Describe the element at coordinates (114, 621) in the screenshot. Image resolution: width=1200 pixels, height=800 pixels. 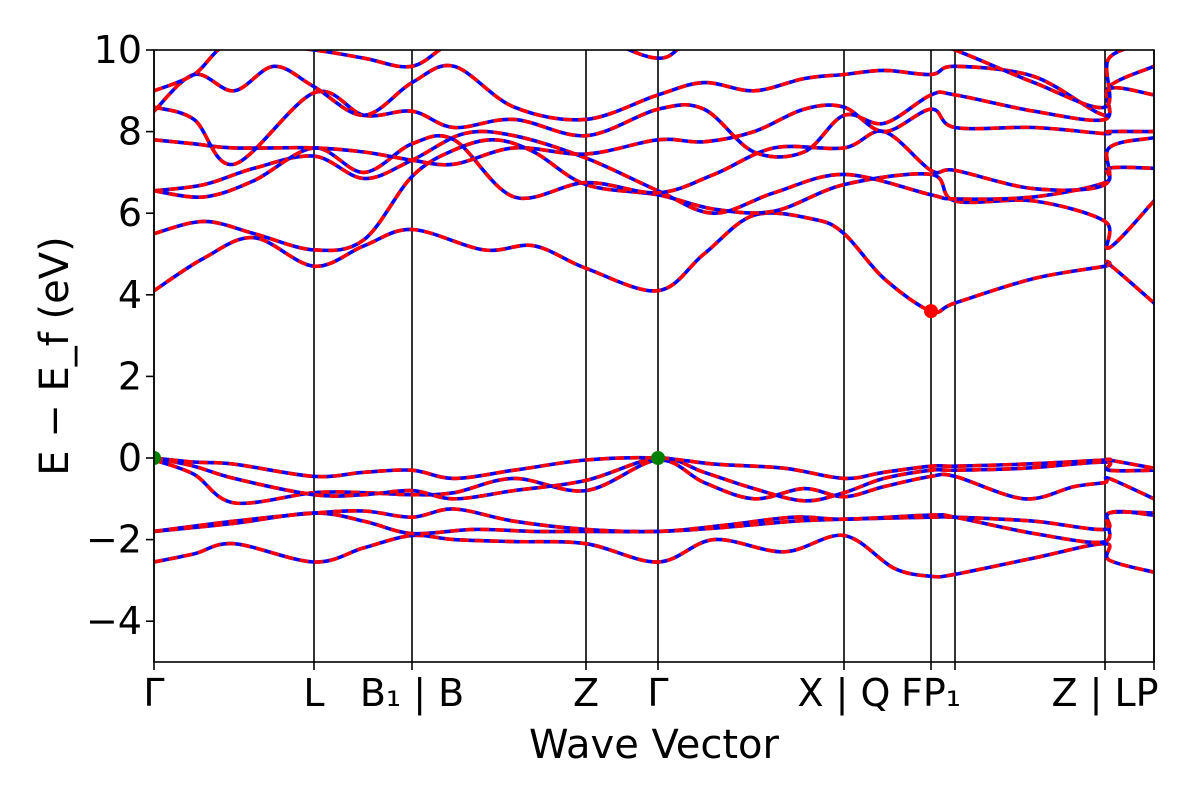
I see `y-tick-label: −4` at that location.